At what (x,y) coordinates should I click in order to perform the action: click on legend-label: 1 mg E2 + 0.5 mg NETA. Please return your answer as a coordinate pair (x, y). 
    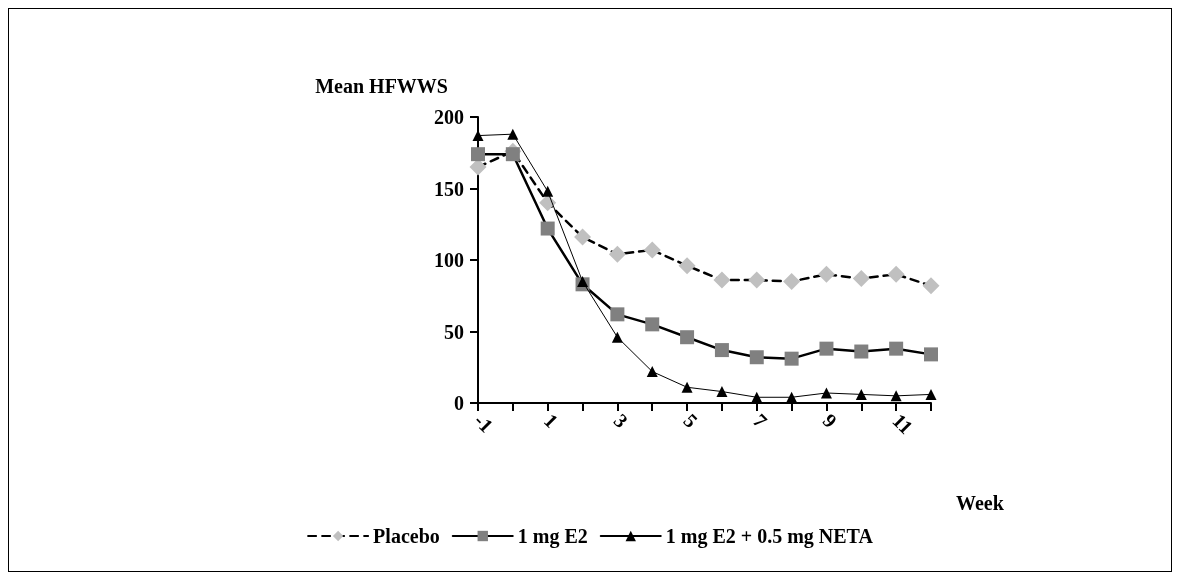
    Looking at the image, I should click on (769, 536).